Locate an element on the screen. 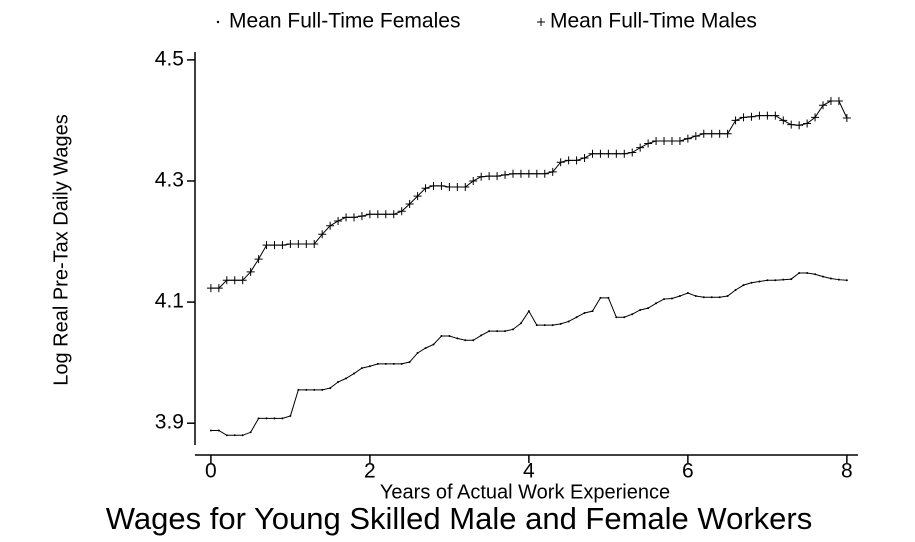 Image resolution: width=915 pixels, height=542 pixels. y-tick-label: 4.3 is located at coordinates (169, 180).